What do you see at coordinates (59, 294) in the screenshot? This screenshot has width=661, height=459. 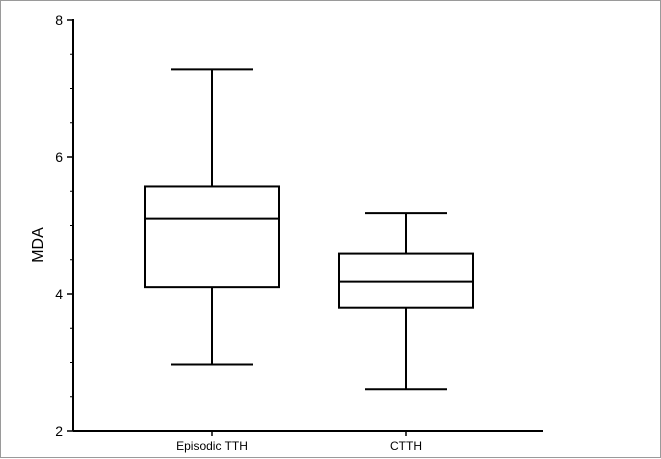 I see `y-tick-label-4: 4` at bounding box center [59, 294].